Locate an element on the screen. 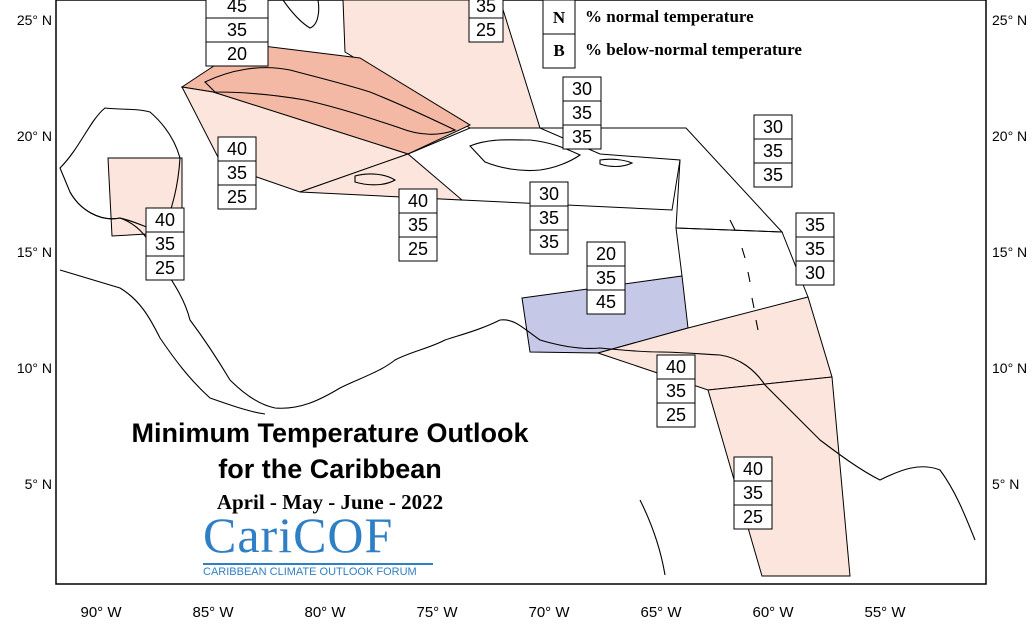 The image size is (1036, 630). prob-value-belize-1: 35 is located at coordinates (165, 244).